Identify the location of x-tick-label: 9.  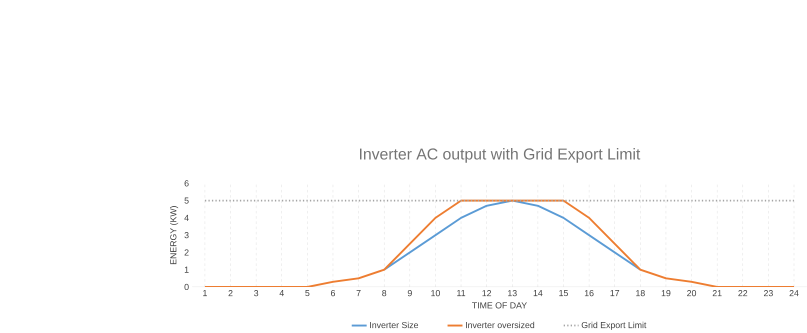
(410, 293).